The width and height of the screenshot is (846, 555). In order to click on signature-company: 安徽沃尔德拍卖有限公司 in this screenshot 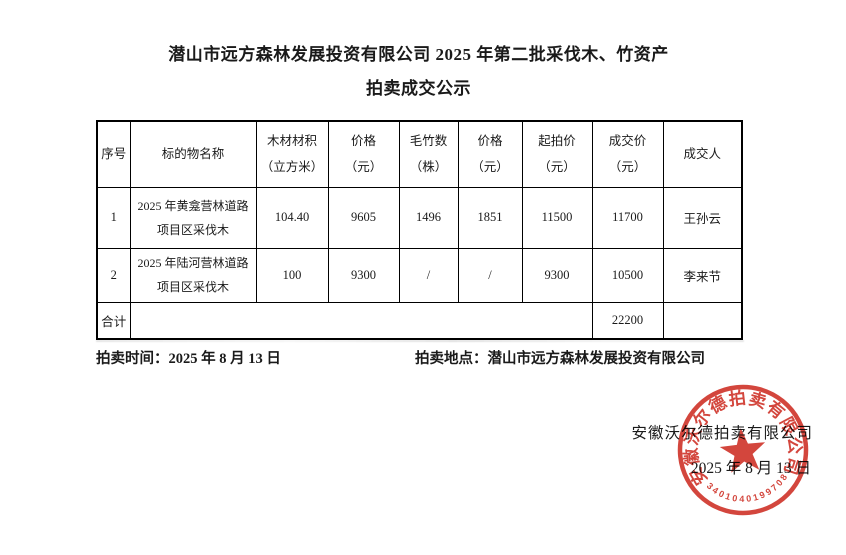, I will do `click(722, 433)`.